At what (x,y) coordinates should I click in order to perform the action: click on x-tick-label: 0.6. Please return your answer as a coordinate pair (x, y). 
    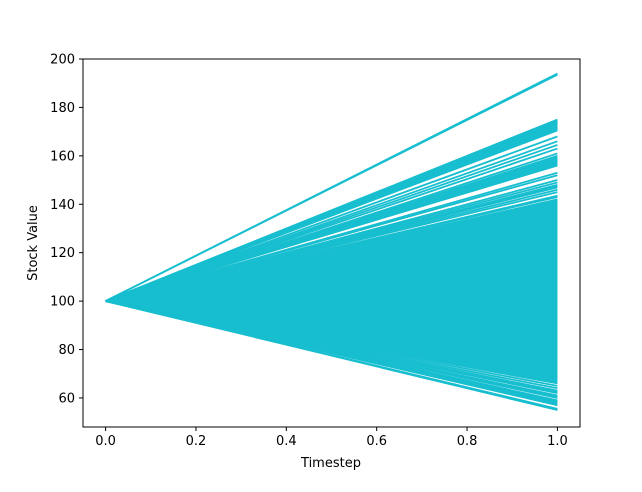
    Looking at the image, I should click on (376, 441).